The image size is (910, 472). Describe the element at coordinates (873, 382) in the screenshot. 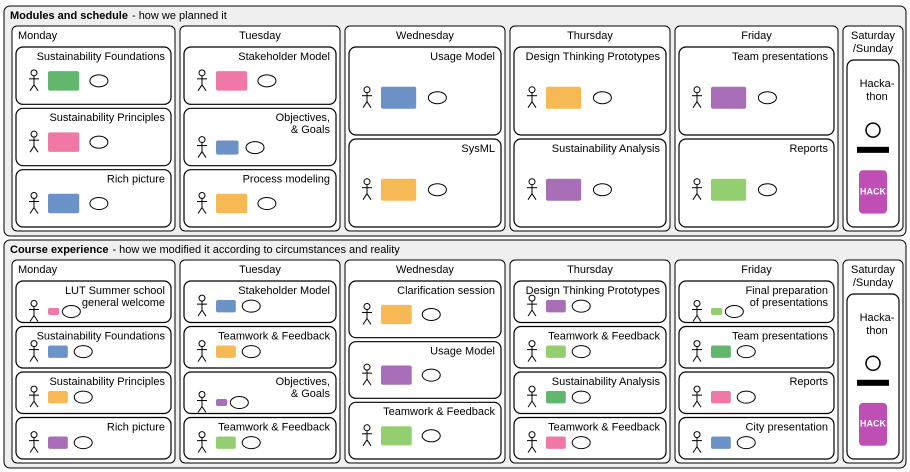

I see `desk-icon` at that location.